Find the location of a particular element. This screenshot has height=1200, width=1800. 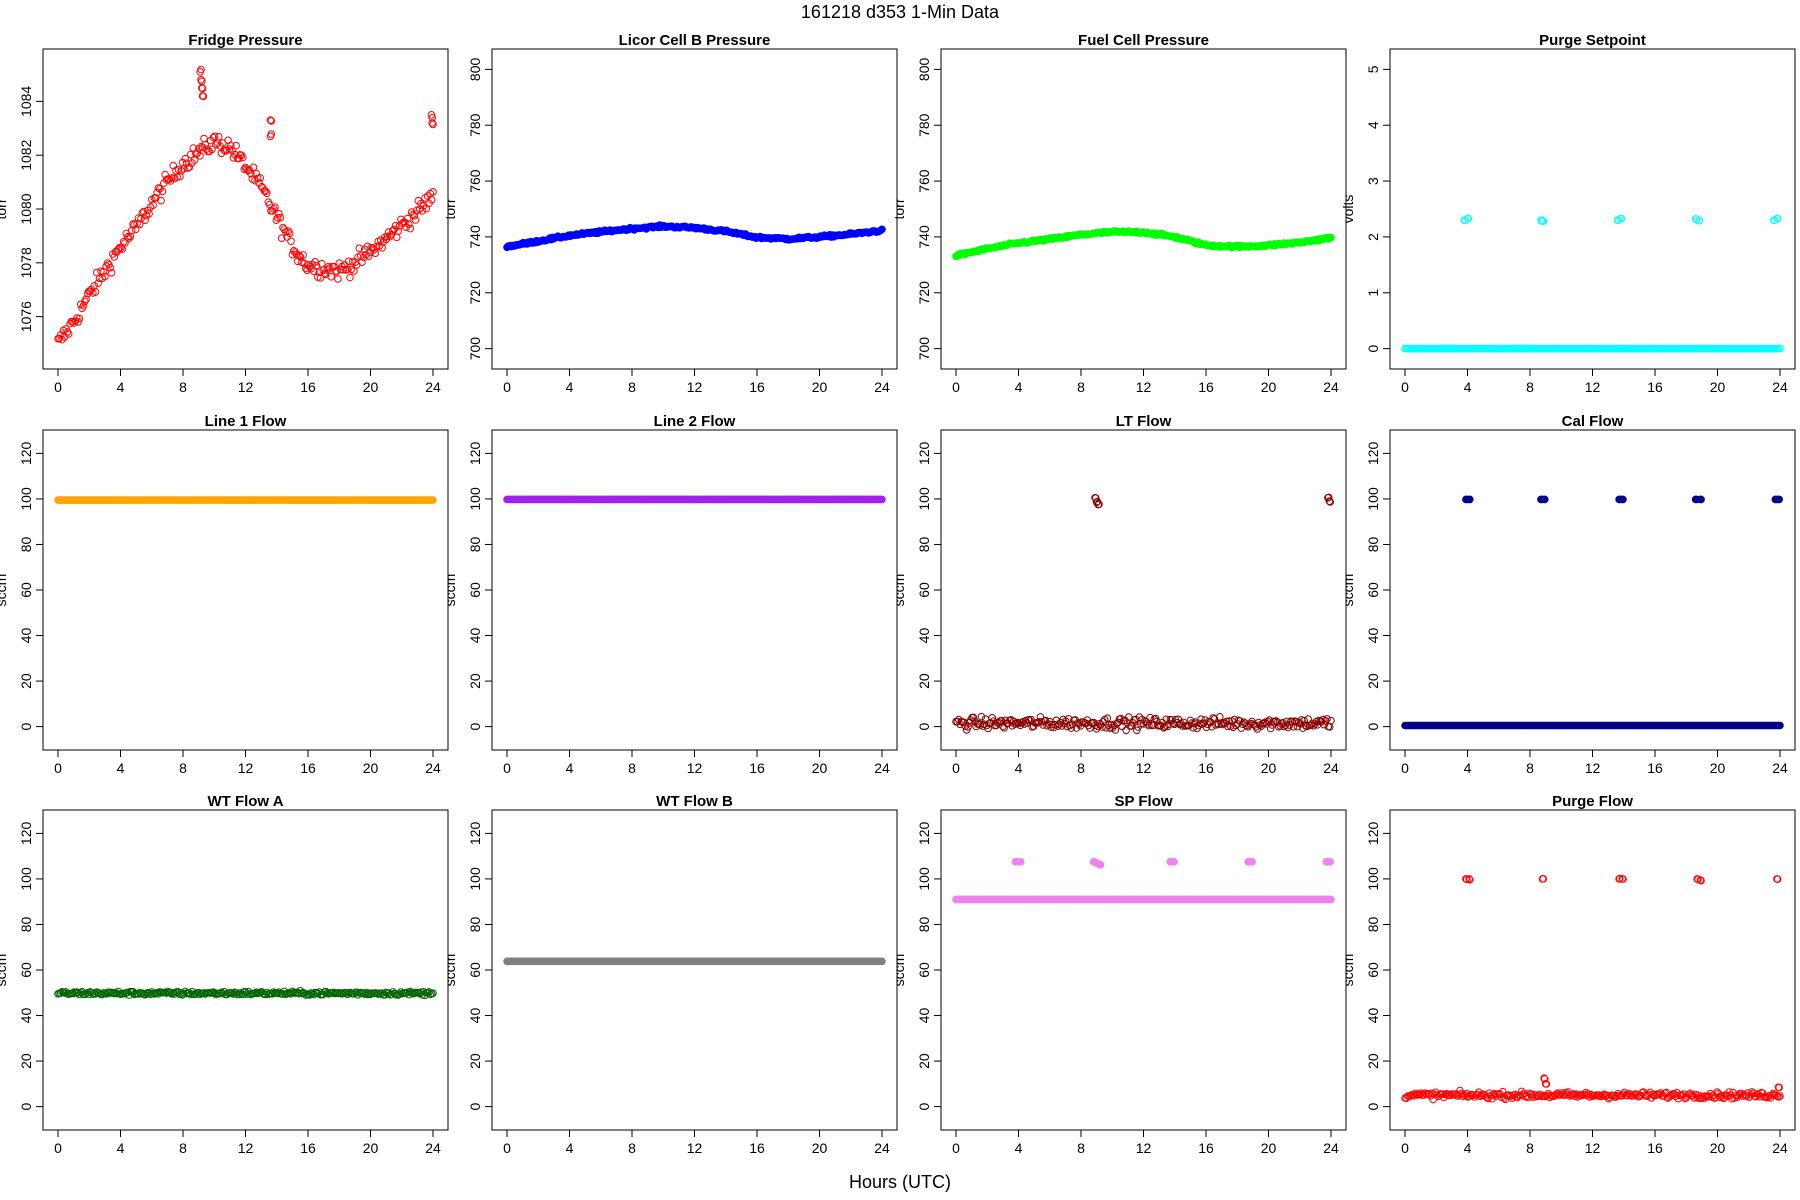

panel-title: Purge Flow is located at coordinates (1592, 801).